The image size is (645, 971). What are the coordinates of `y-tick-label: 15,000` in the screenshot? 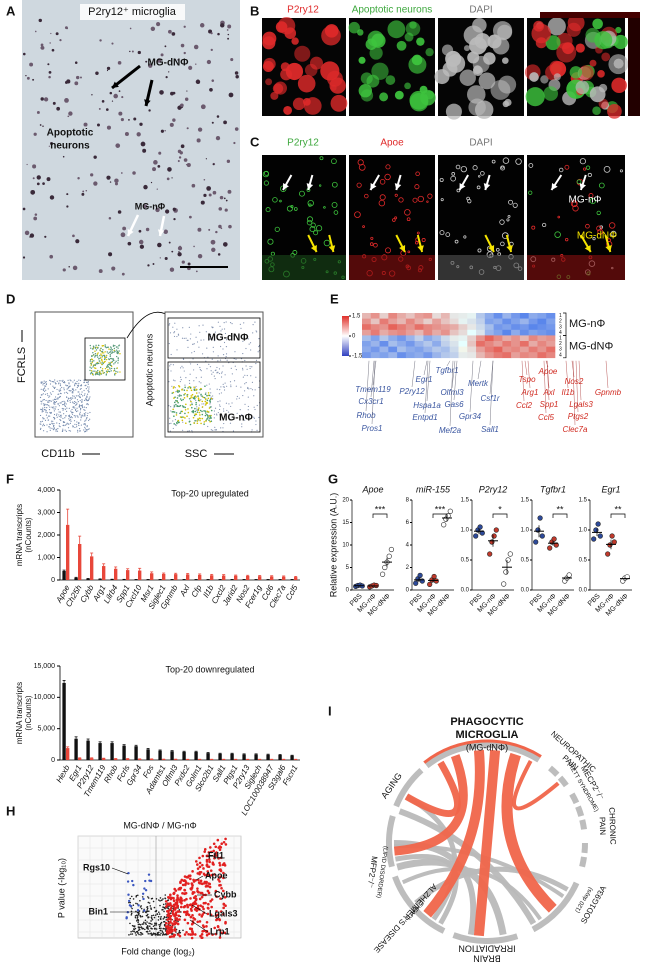 It's located at (45, 666).